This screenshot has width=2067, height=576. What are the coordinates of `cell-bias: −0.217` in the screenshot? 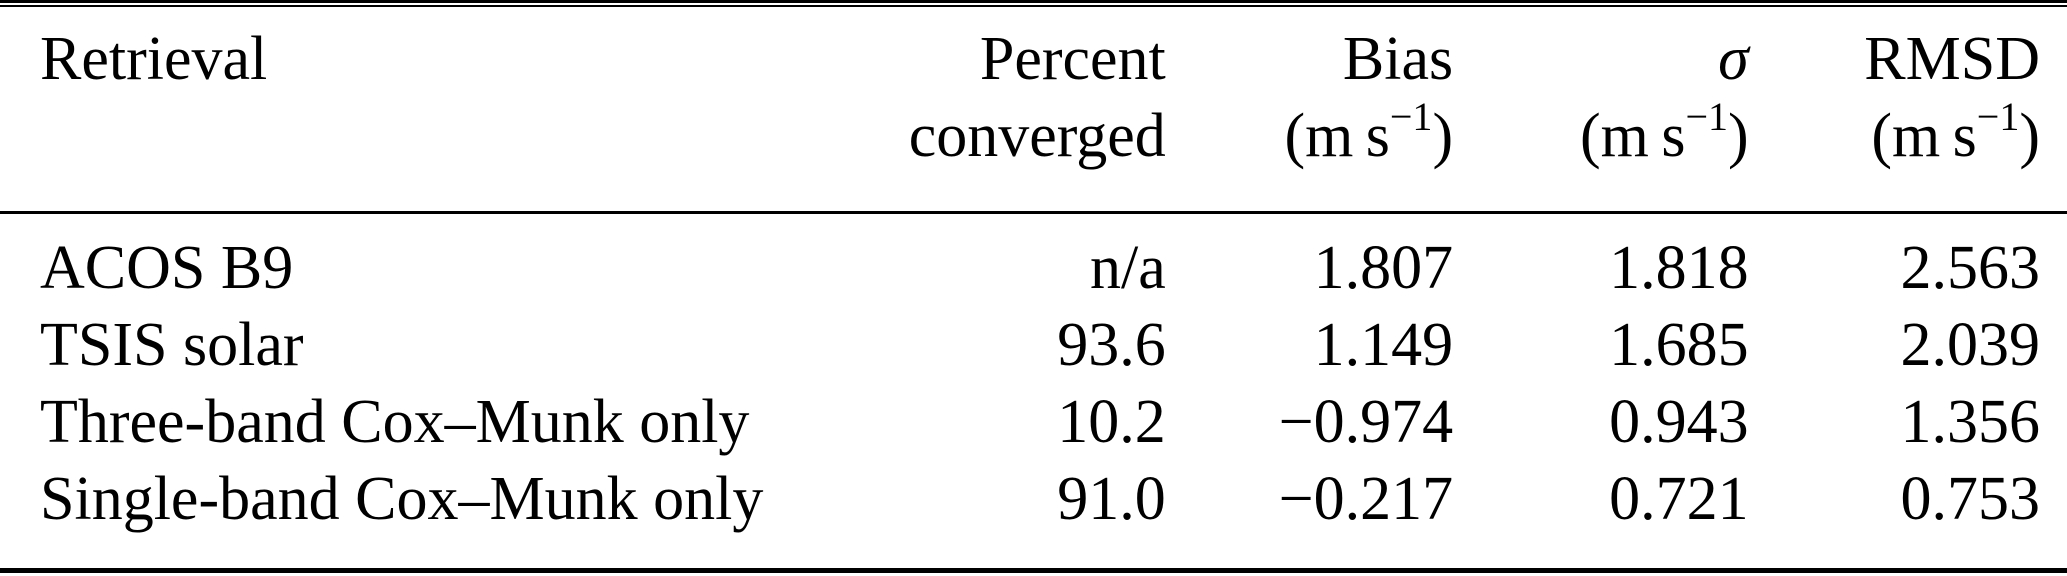 It's located at (1366, 499).